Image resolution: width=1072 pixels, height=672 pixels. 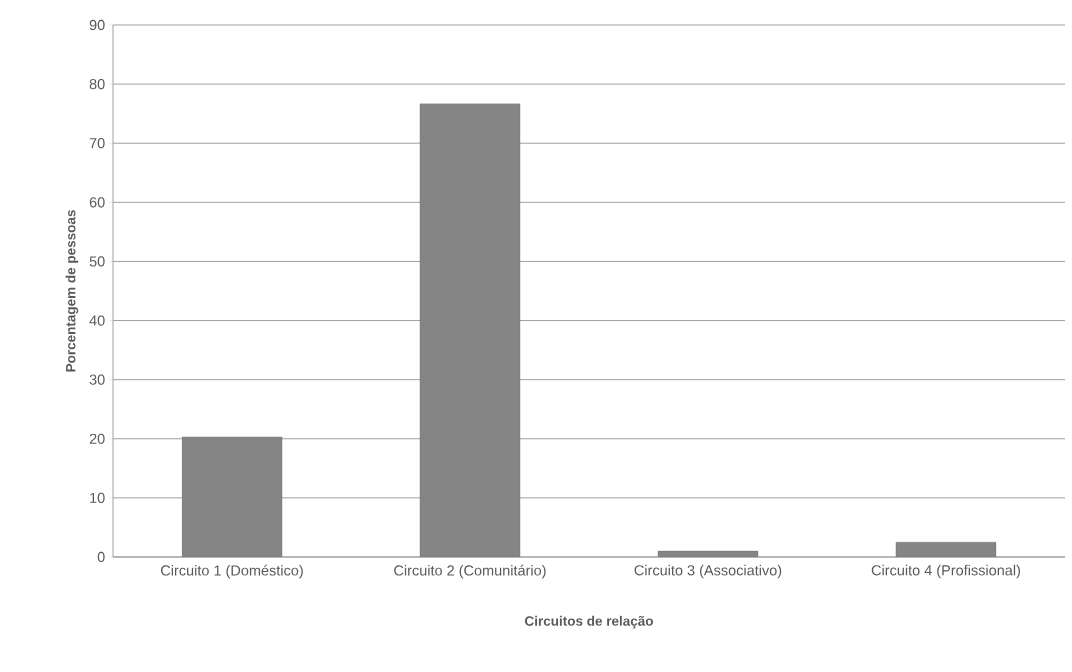 What do you see at coordinates (232, 571) in the screenshot?
I see `x-tick-label: Circuito 1 (Doméstico)` at bounding box center [232, 571].